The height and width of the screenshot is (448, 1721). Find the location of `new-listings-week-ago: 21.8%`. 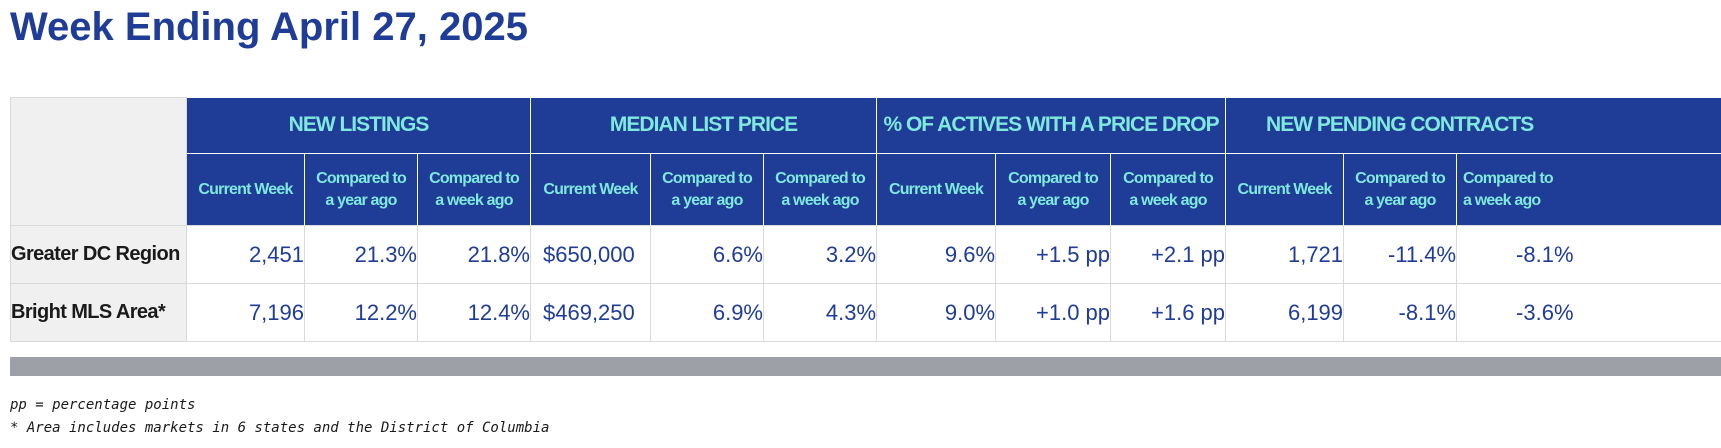

new-listings-week-ago: 21.8% is located at coordinates (474, 254).